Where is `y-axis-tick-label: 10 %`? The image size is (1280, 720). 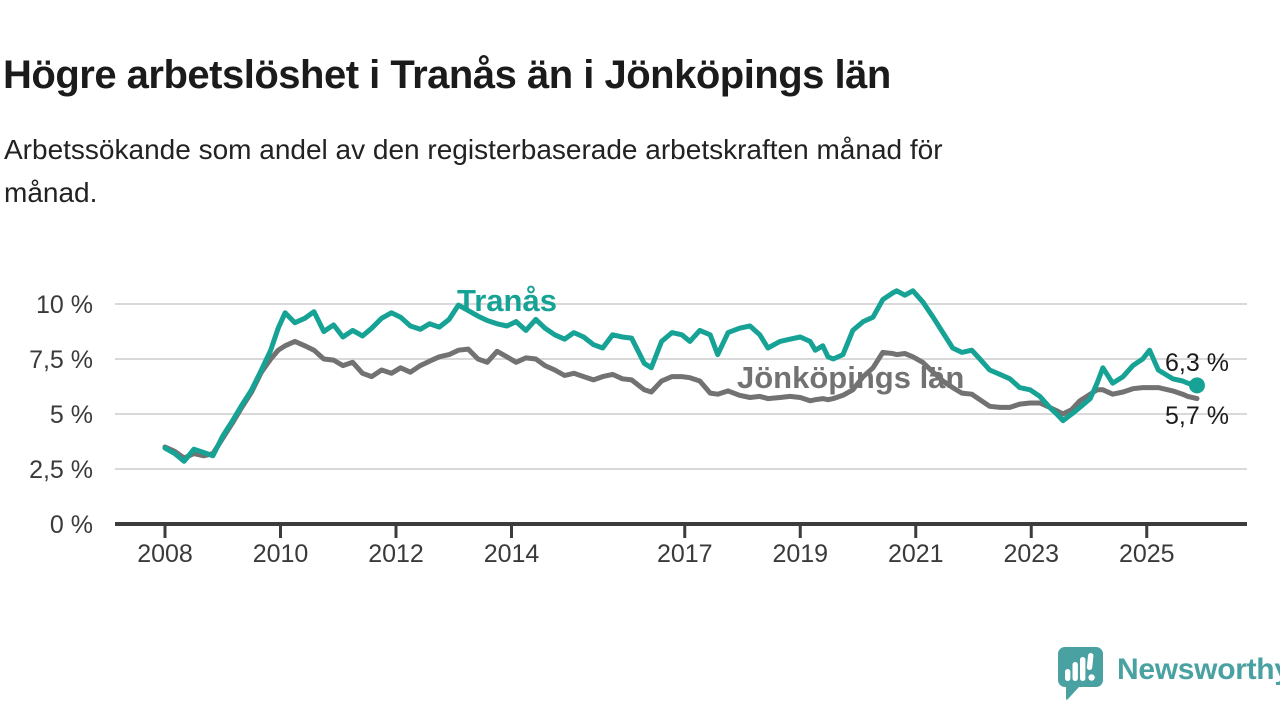 y-axis-tick-label: 10 % is located at coordinates (64, 305).